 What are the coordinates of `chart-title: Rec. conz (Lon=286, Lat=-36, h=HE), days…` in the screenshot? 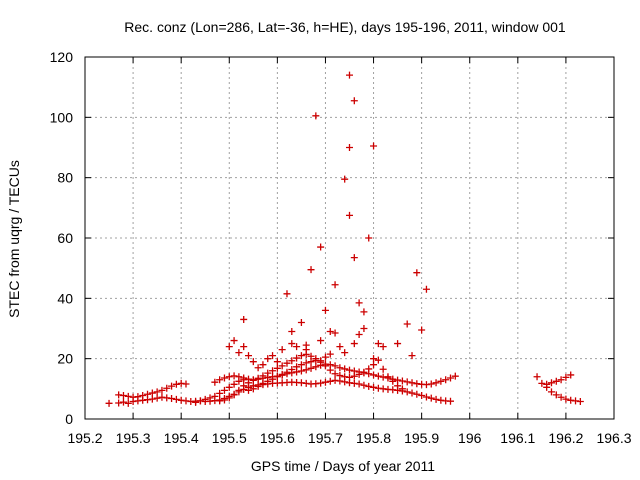 It's located at (345, 27).